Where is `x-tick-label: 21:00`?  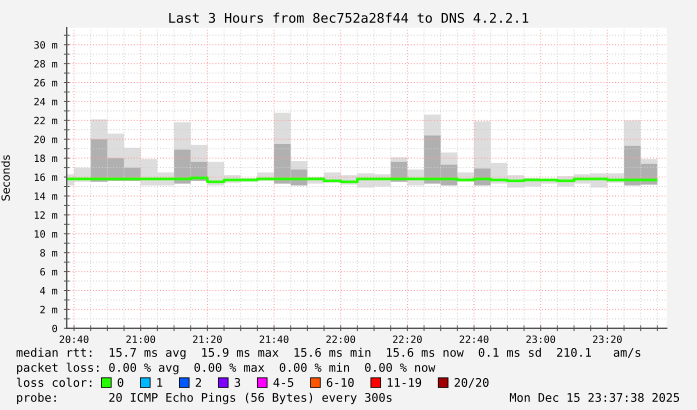
x-tick-label: 21:00 is located at coordinates (141, 339).